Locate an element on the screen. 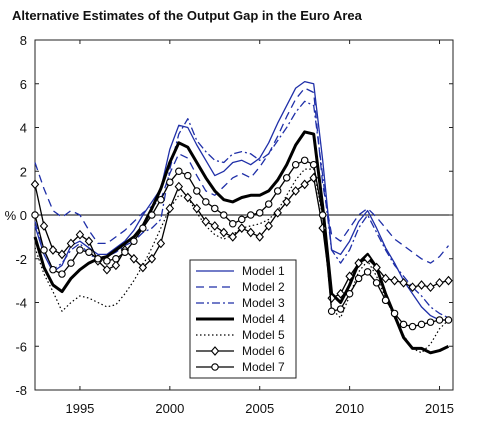 The width and height of the screenshot is (488, 425). legend-item: Model 7 is located at coordinates (240, 367).